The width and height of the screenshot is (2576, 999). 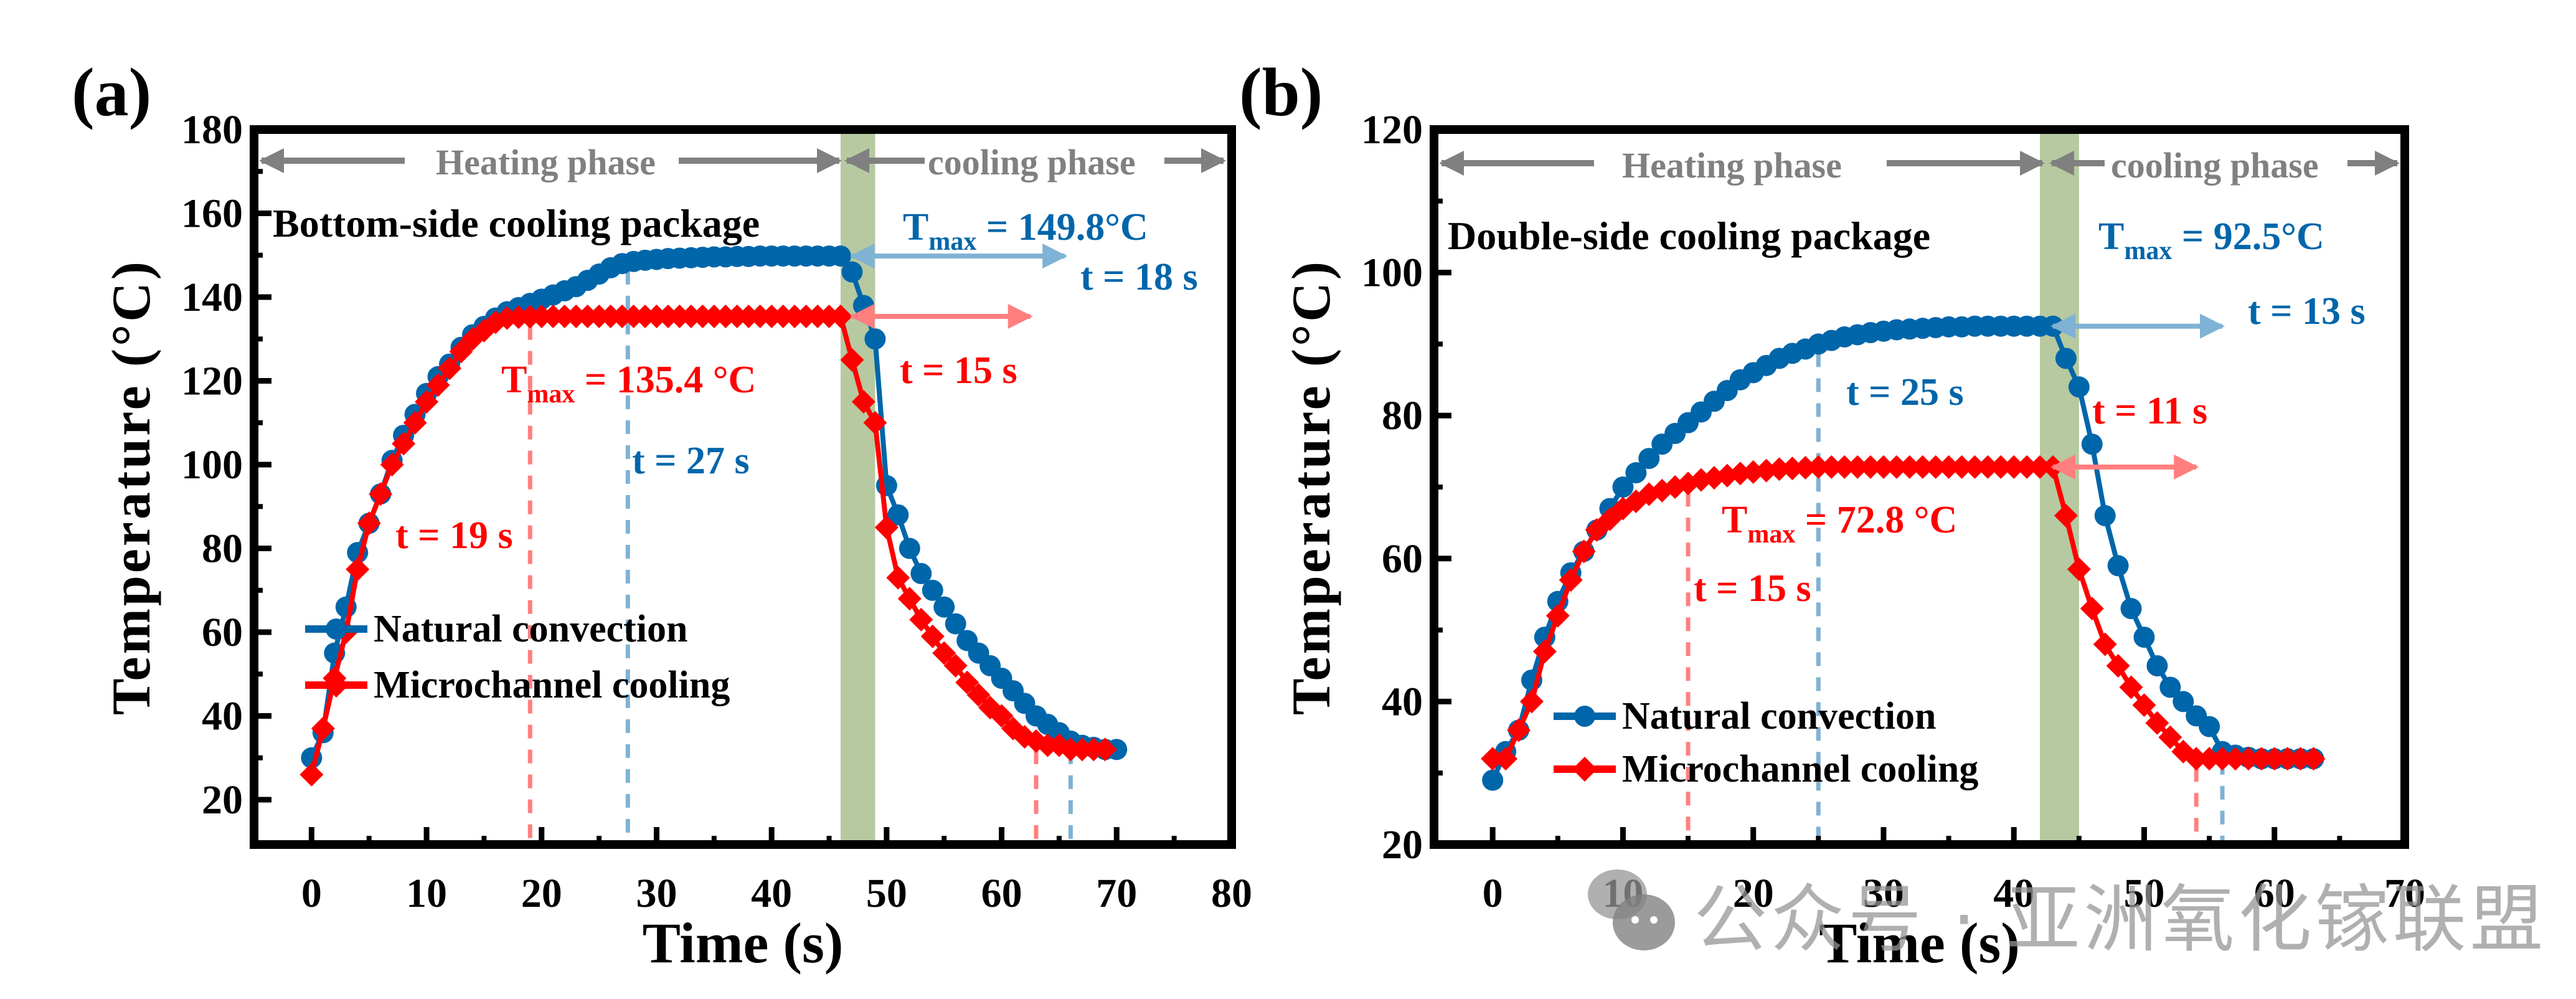 What do you see at coordinates (1281, 92) in the screenshot?
I see `panel-label: (b)` at bounding box center [1281, 92].